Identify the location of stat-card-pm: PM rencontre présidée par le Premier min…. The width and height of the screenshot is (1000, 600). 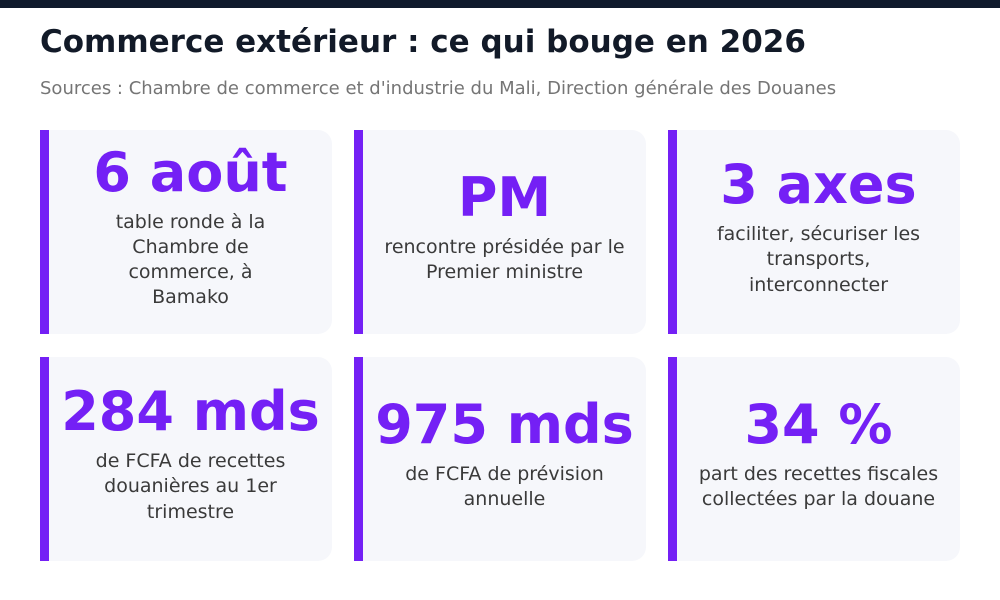
(500, 232).